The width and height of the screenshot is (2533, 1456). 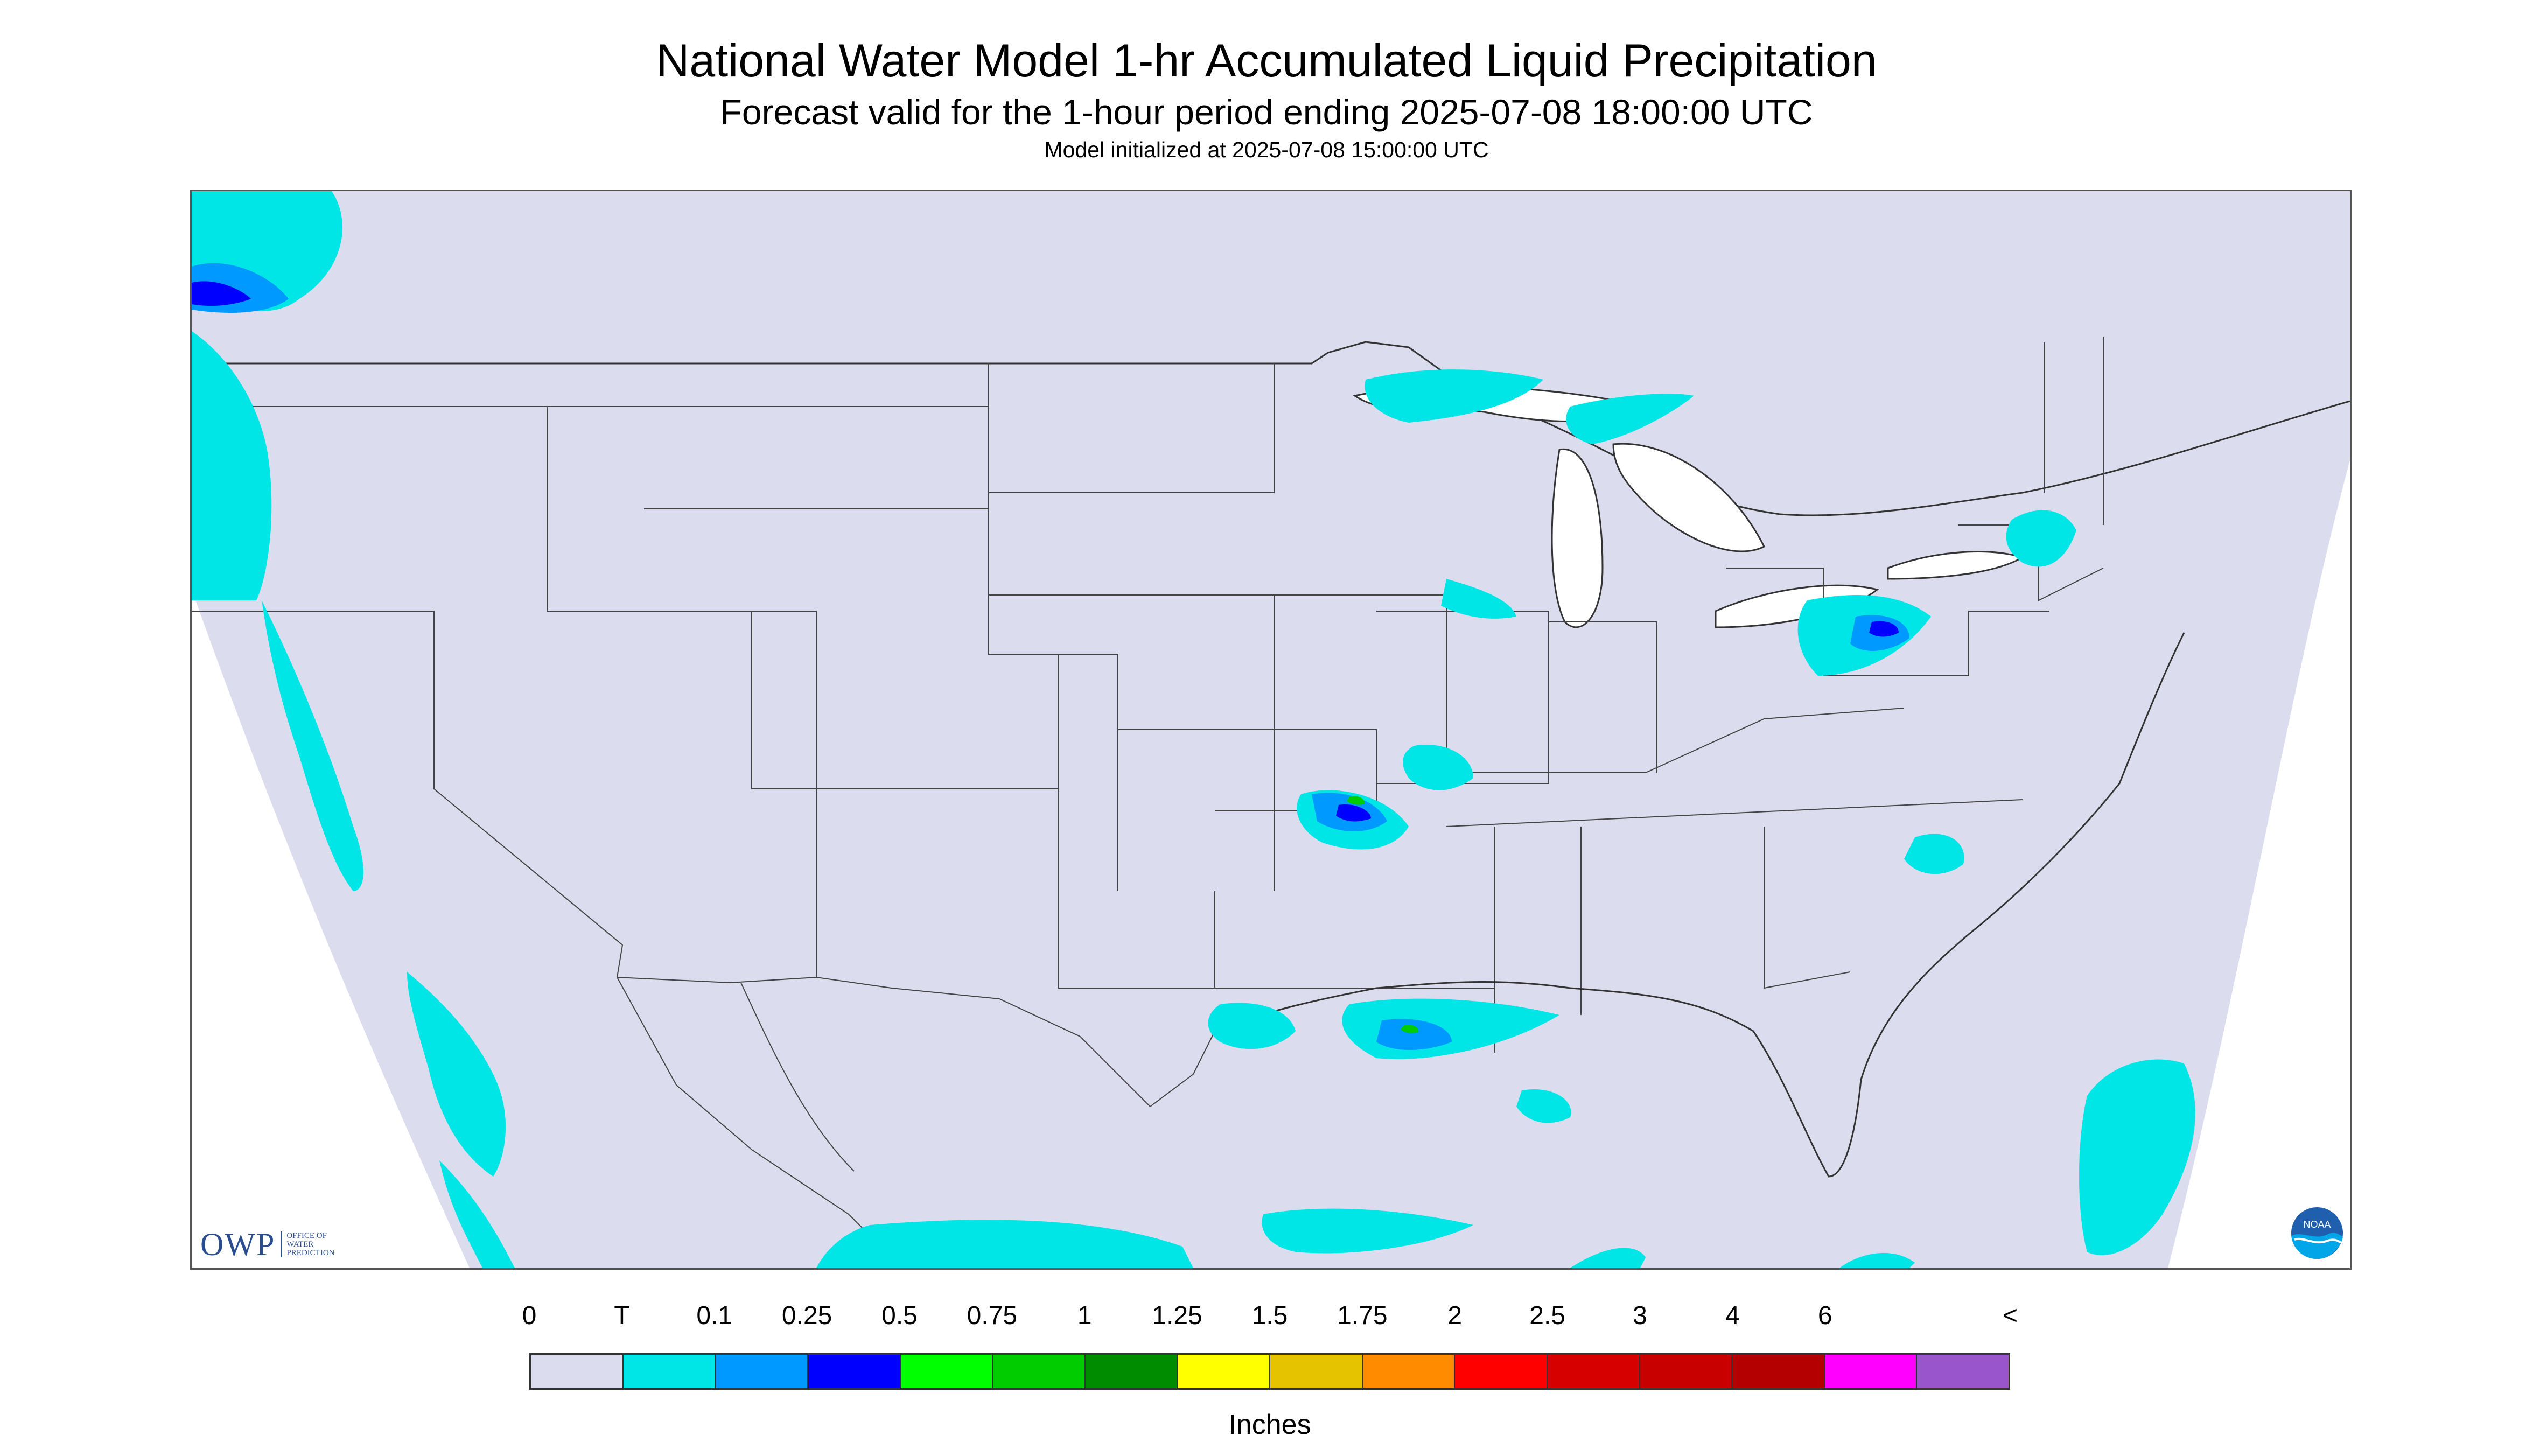 What do you see at coordinates (1084, 1315) in the screenshot?
I see `legend-label: 1` at bounding box center [1084, 1315].